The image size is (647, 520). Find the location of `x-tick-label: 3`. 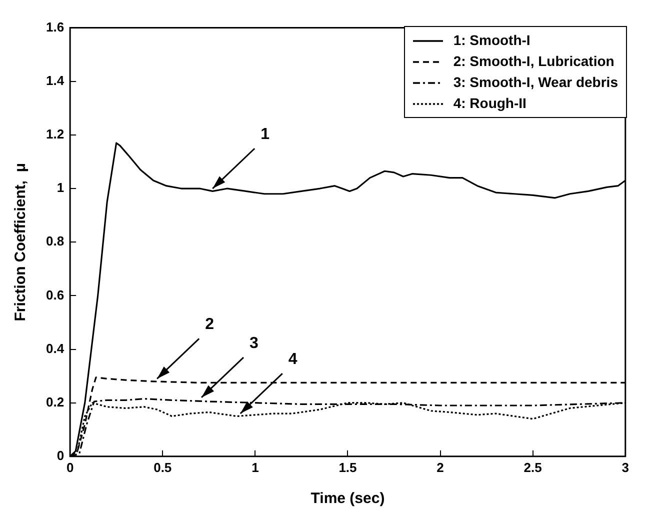

x-tick-label: 3 is located at coordinates (625, 467).